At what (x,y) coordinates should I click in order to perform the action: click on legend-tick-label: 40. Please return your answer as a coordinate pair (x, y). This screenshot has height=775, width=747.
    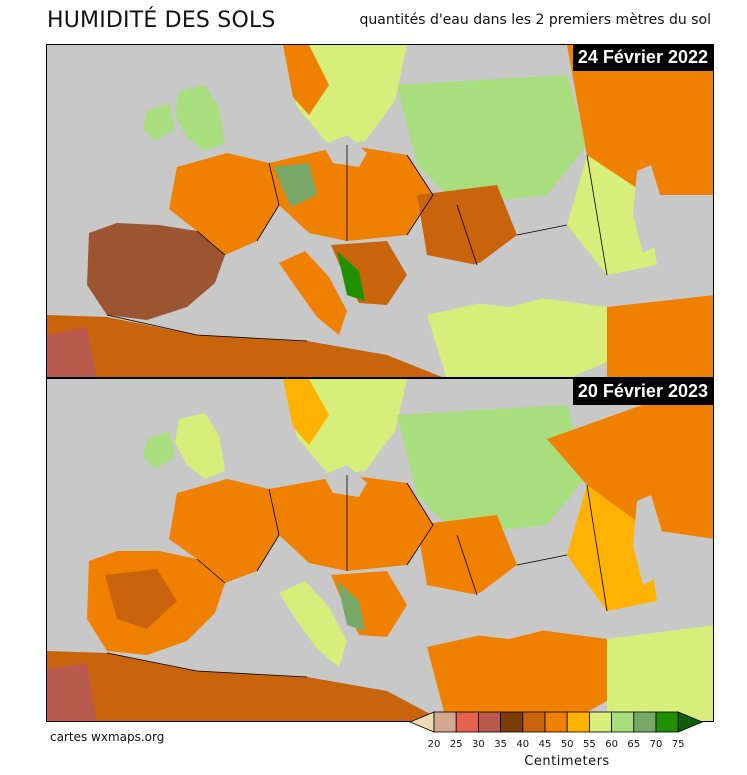
    Looking at the image, I should click on (523, 744).